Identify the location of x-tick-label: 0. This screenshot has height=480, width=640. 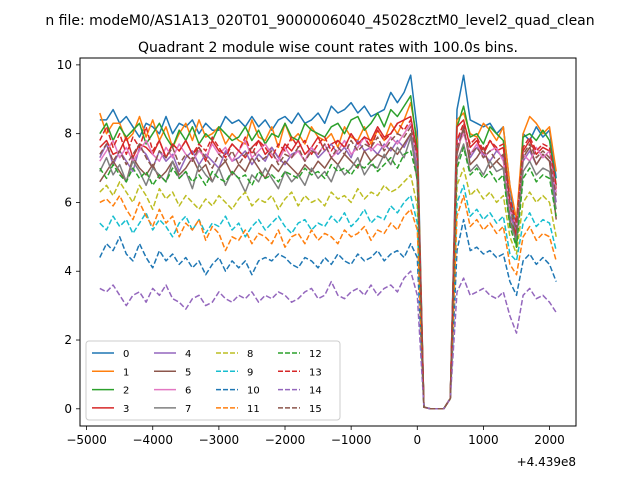
(417, 440).